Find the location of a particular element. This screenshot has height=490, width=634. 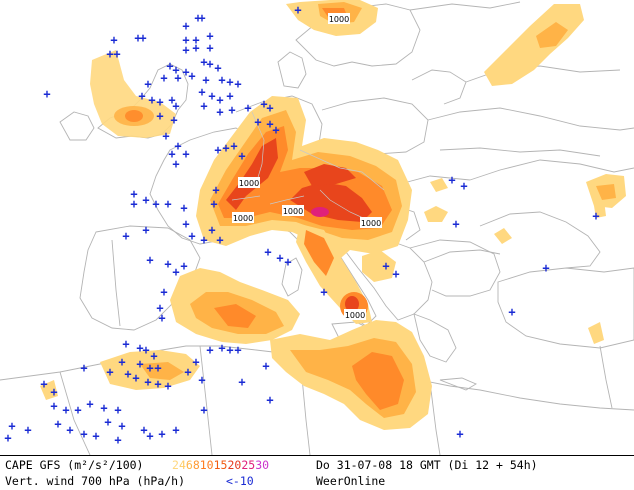

wind-threshold: <-10 is located at coordinates (240, 481).